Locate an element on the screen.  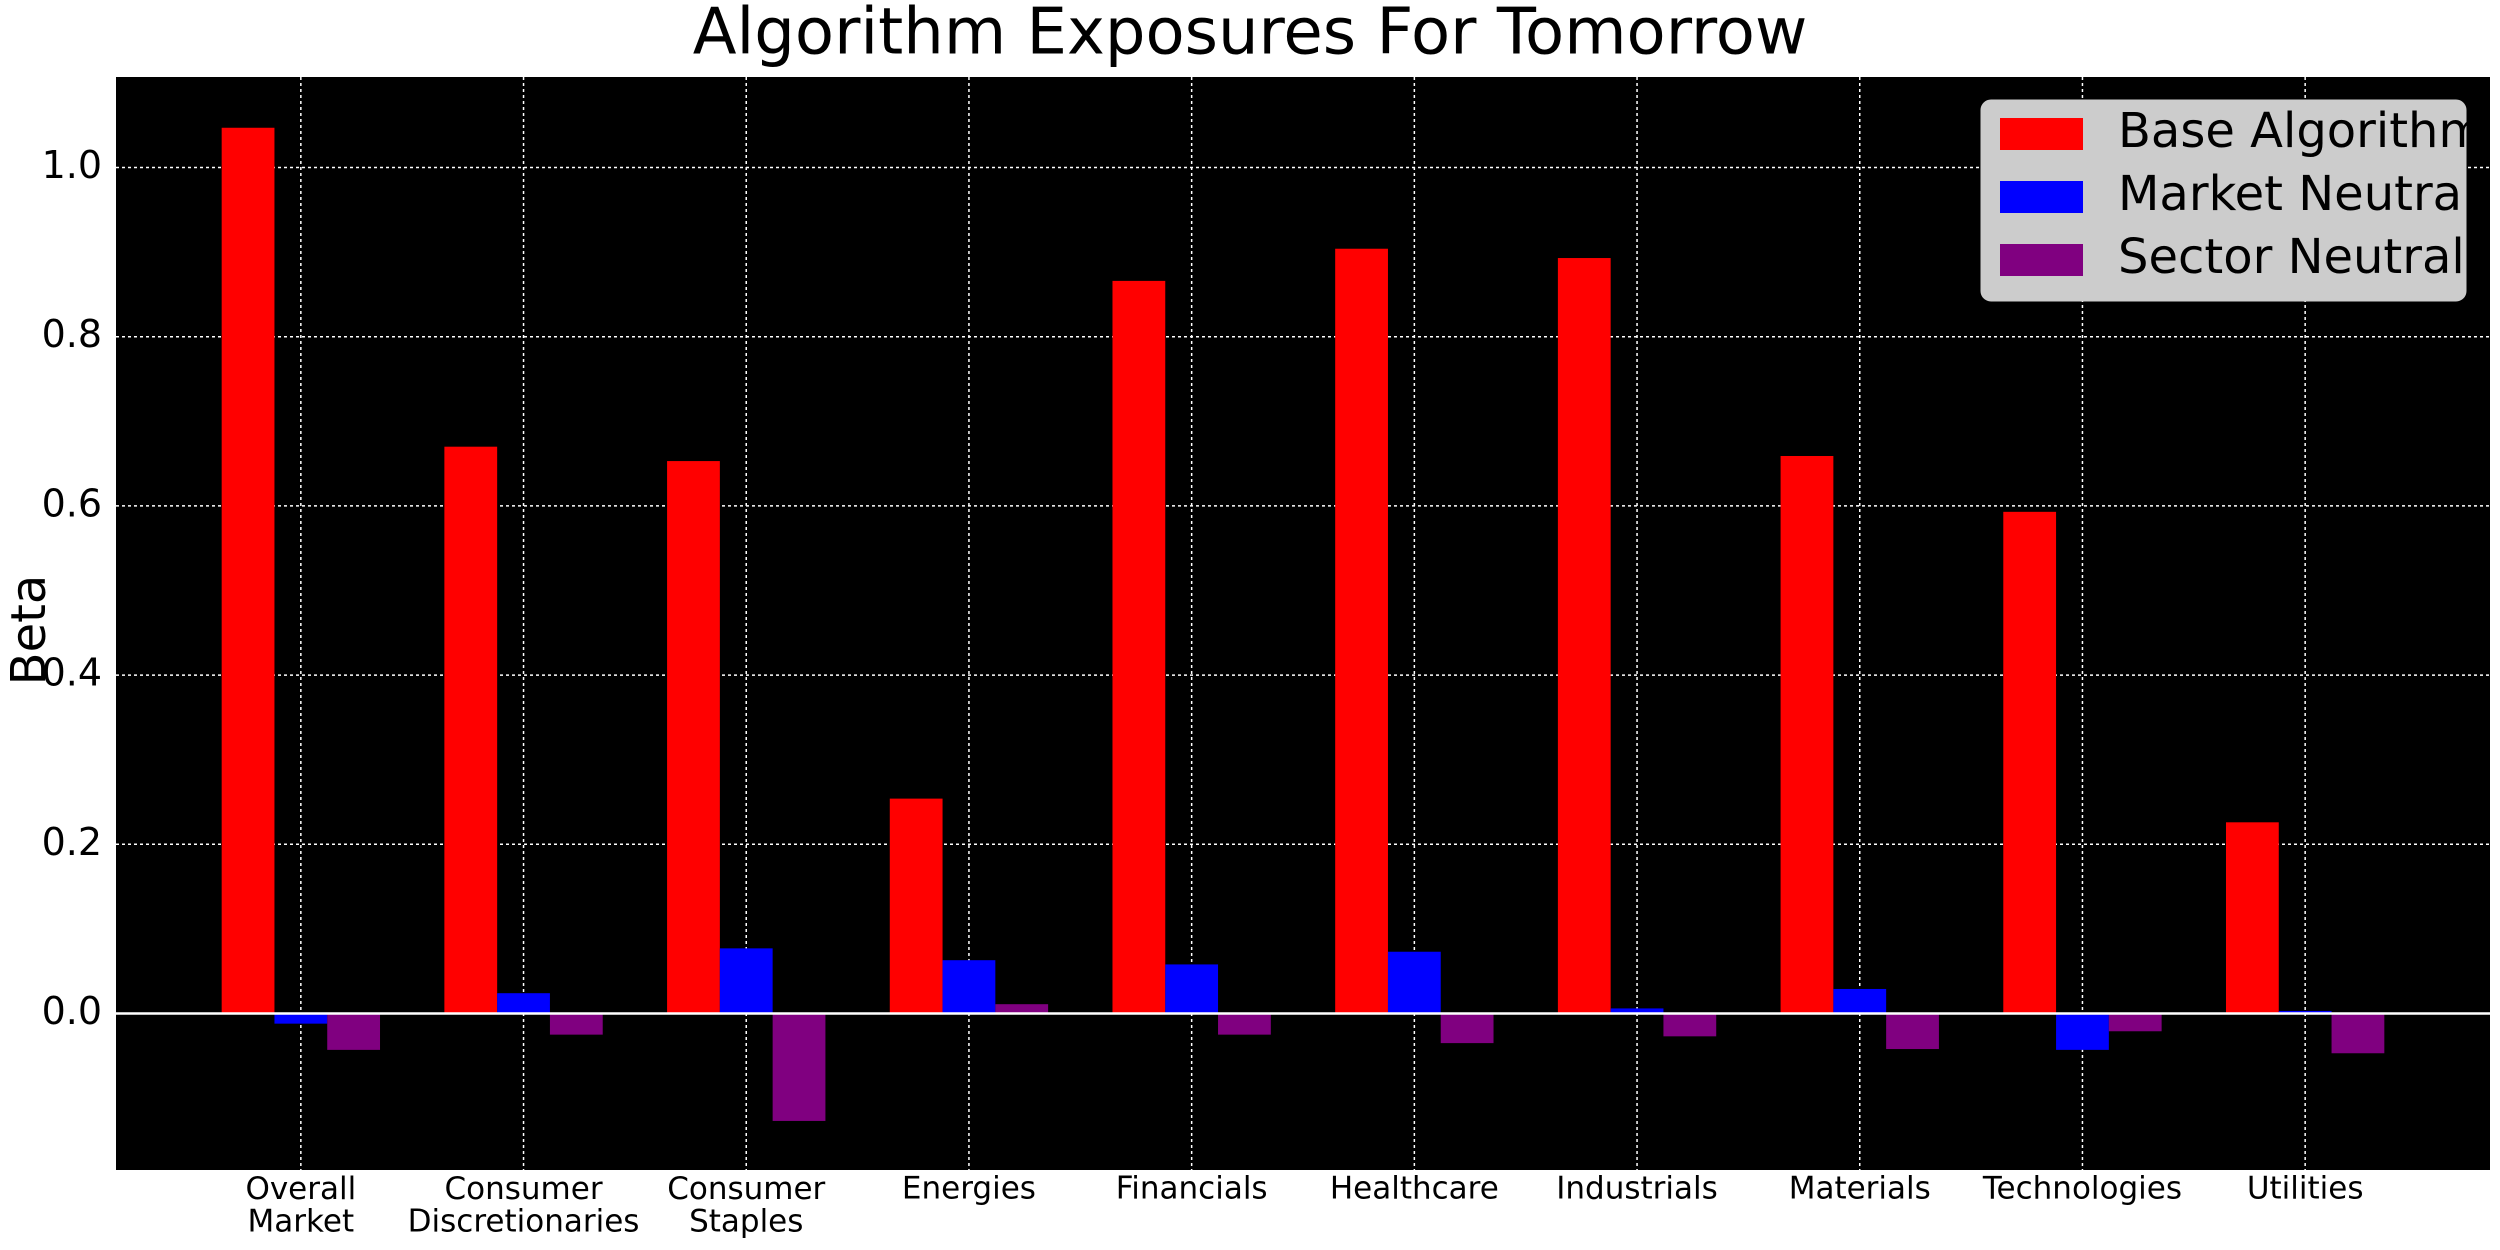
x-tick-label: Financials is located at coordinates (1192, 1189).